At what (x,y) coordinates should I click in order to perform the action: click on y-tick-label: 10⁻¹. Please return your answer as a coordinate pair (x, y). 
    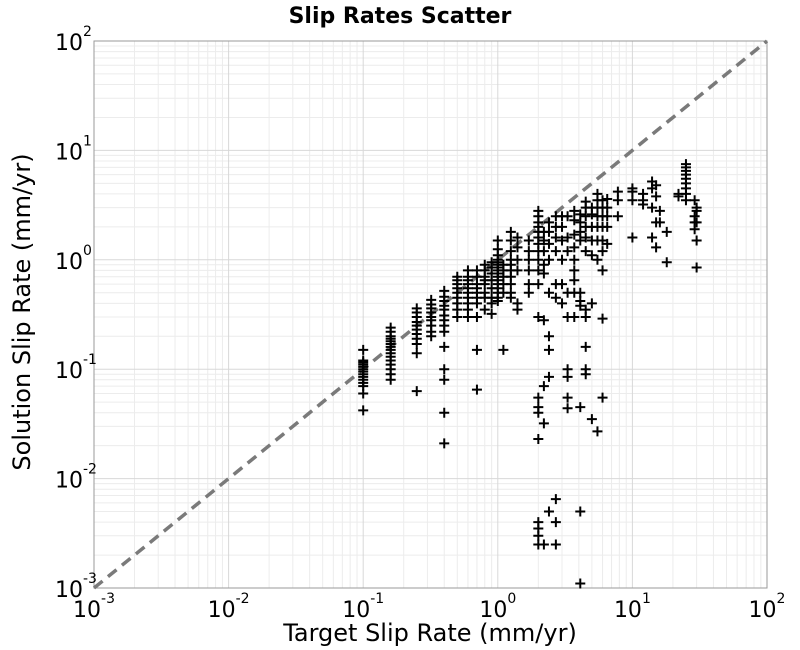
    Looking at the image, I should click on (76, 368).